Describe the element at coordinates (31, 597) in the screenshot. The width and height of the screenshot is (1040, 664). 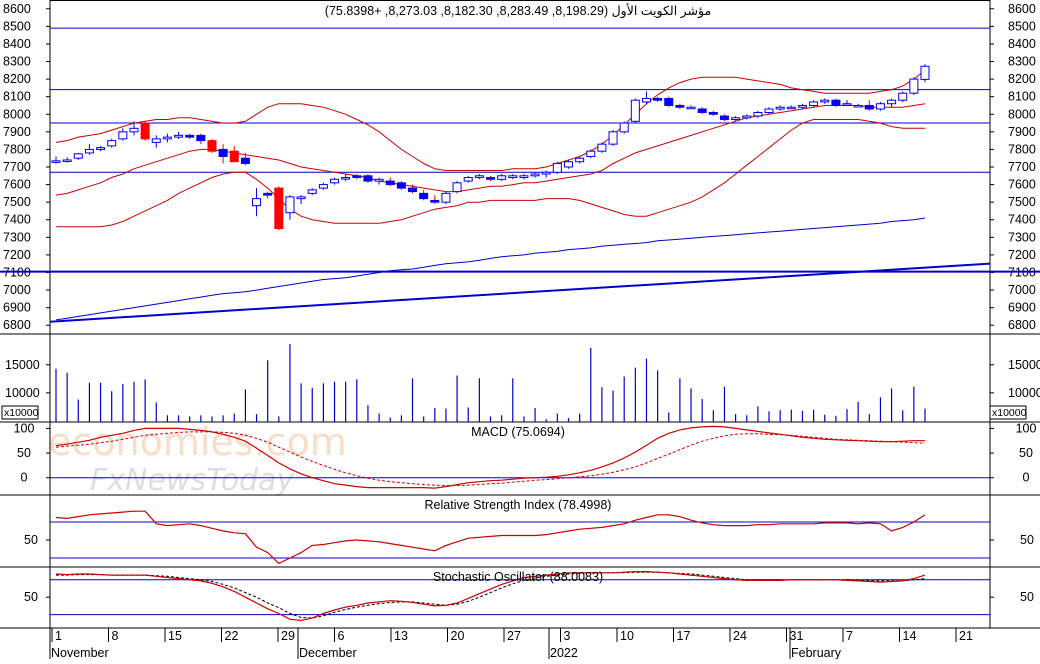
I see `stoch-tick-label-left: 50` at that location.